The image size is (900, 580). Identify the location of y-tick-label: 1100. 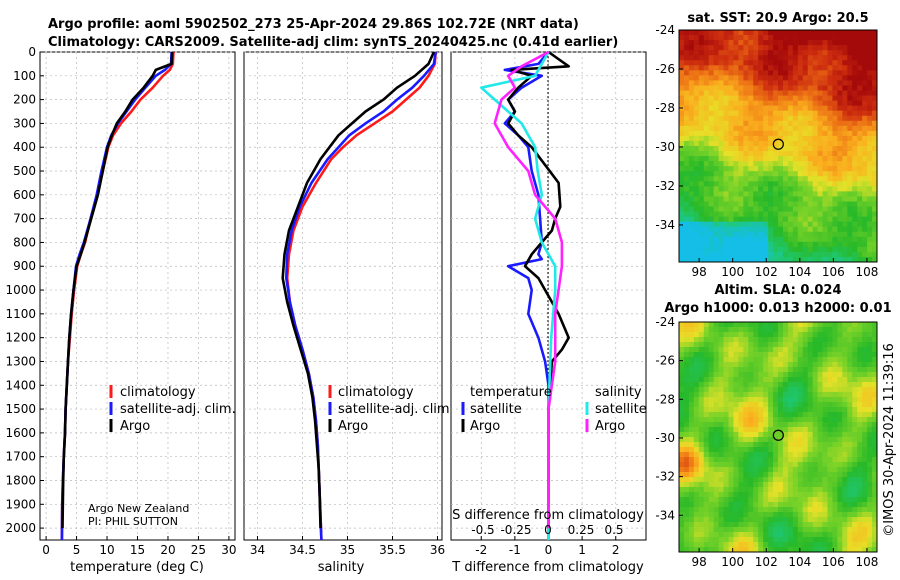
(20, 314).